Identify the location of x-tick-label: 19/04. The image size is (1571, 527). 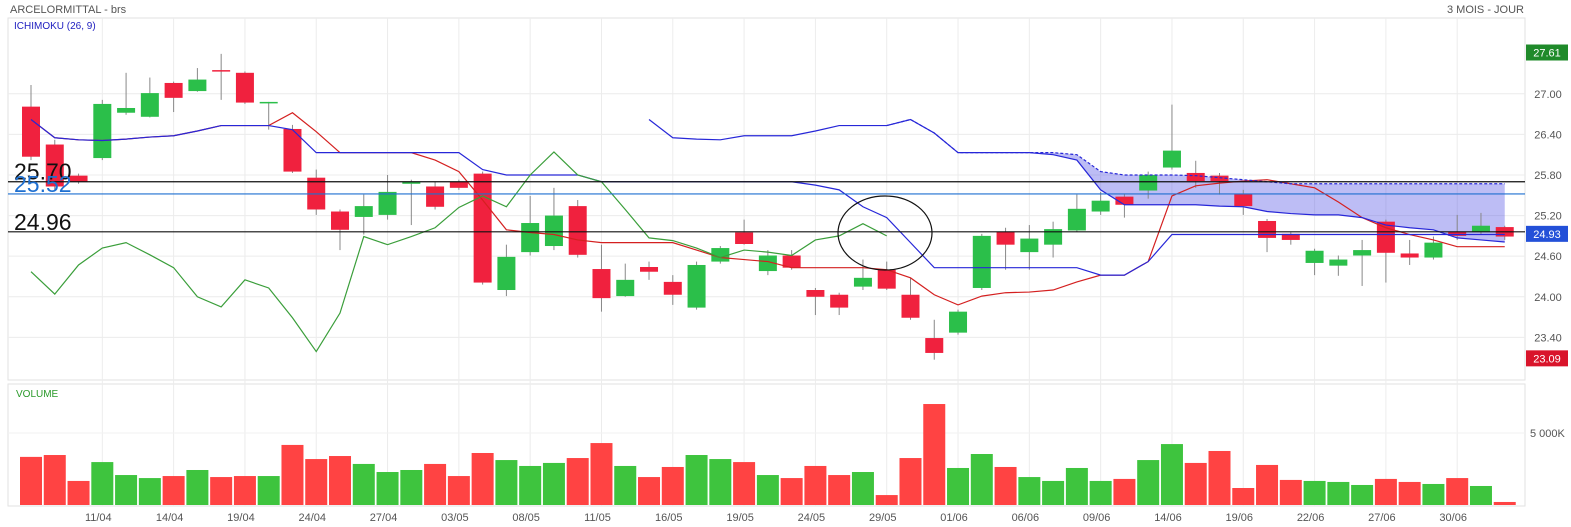
(241, 518).